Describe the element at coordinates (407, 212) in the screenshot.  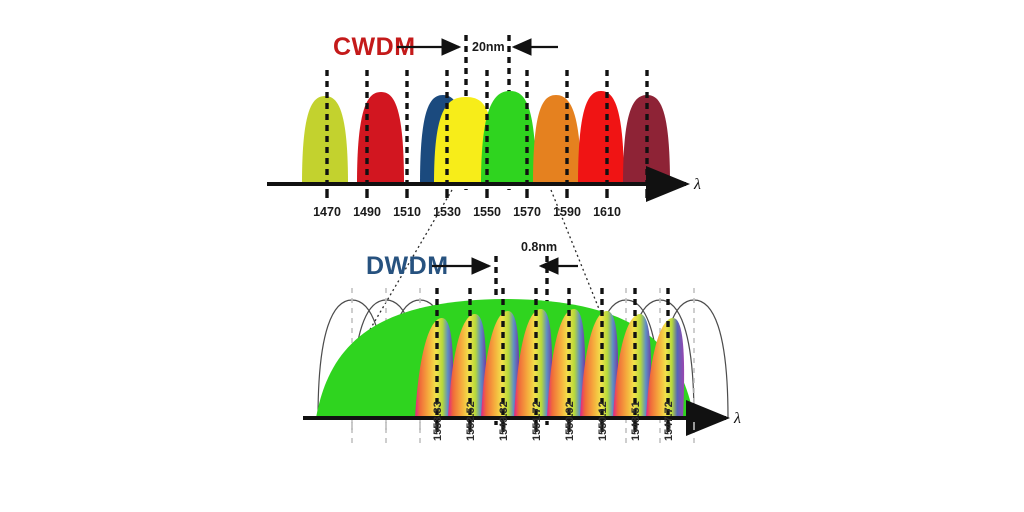
I see `cwdm-tick-label: 1510` at that location.